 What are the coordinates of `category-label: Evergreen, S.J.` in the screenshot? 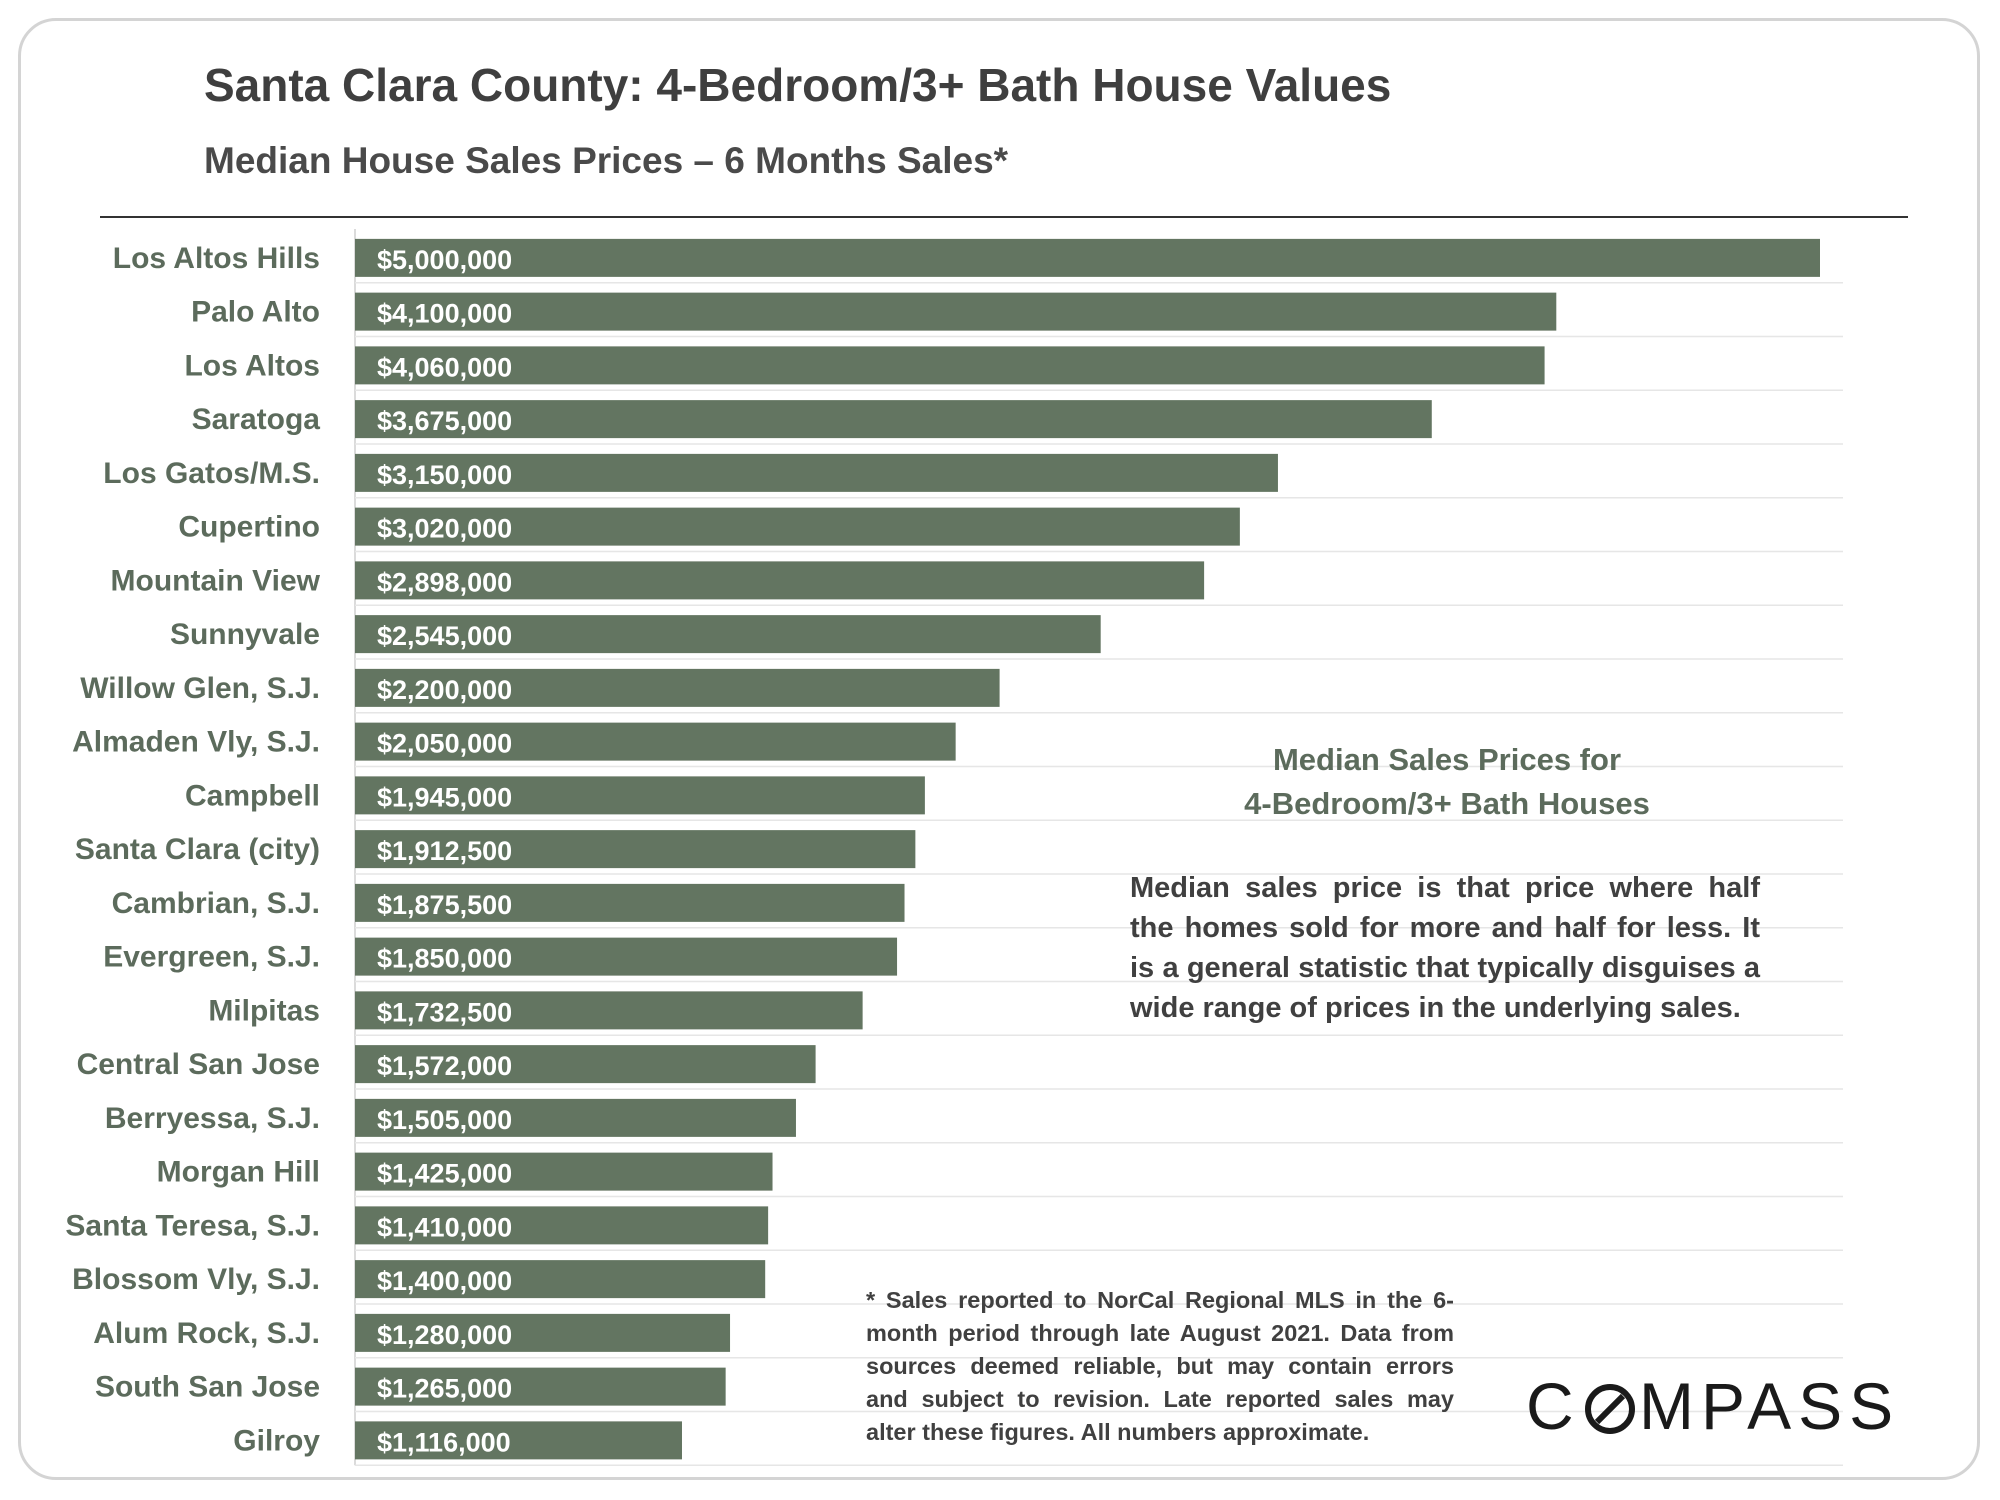 It's located at (211, 957).